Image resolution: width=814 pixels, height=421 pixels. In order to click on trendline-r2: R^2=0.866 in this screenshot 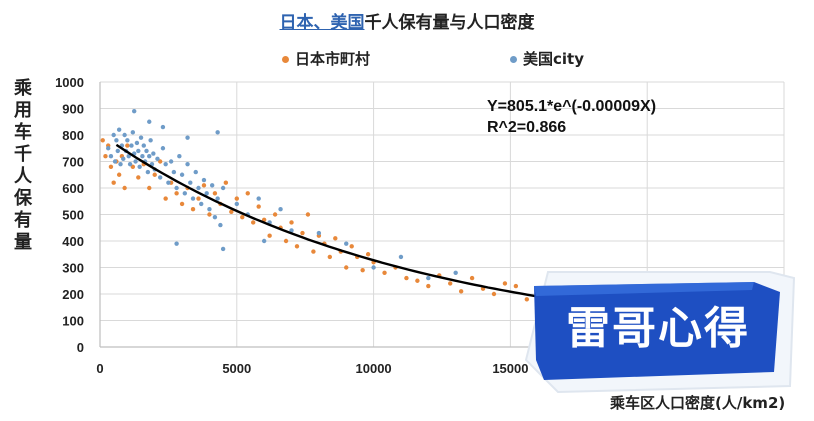, I will do `click(527, 127)`.